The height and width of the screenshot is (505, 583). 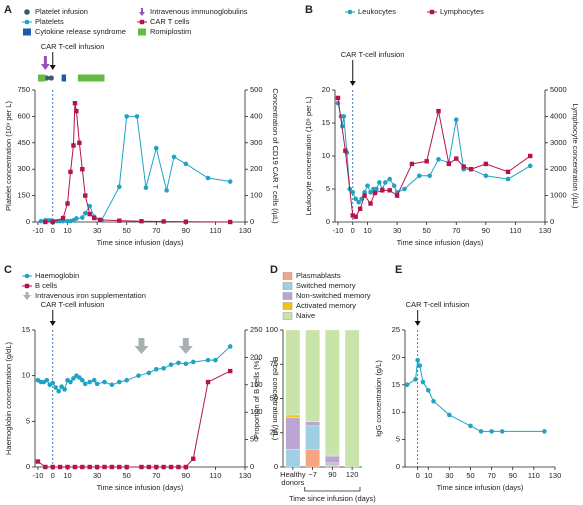 What do you see at coordinates (80, 31) in the screenshot?
I see `legend-label: Cytokine release syndrome` at bounding box center [80, 31].